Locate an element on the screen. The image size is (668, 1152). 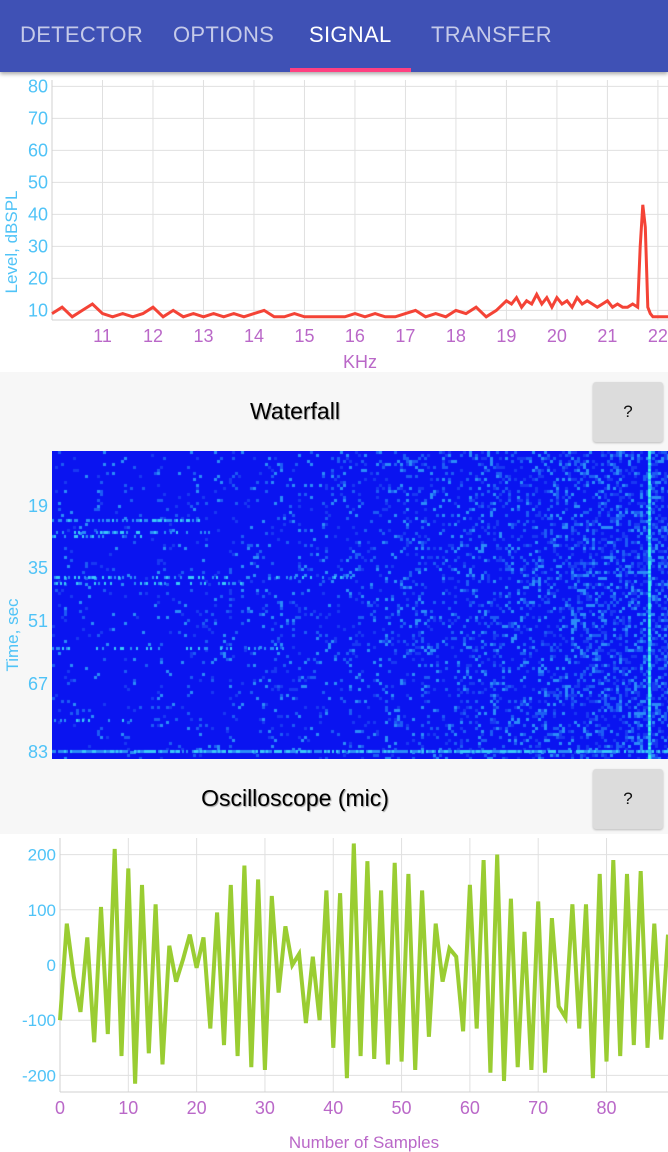
tab-detector: DETECTOR is located at coordinates (82, 34).